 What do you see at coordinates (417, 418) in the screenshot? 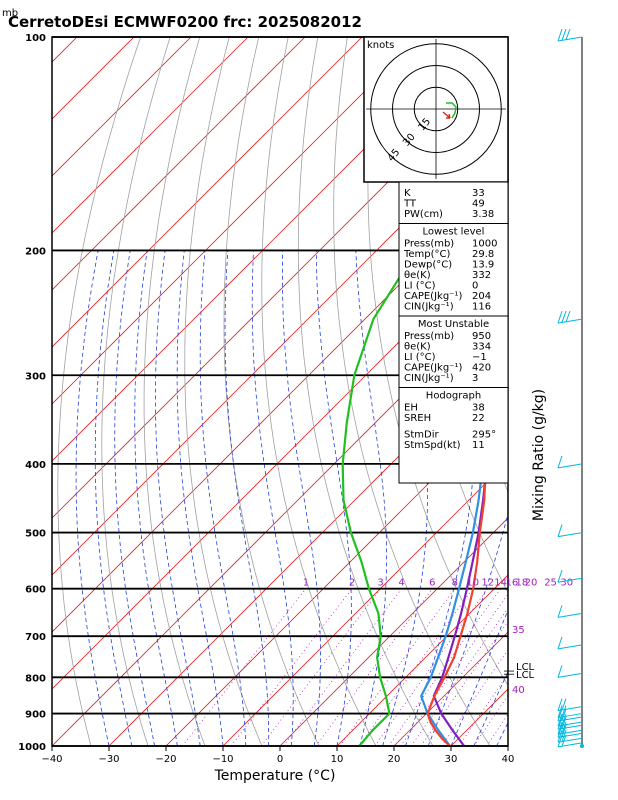
I see `index-label: SREH` at bounding box center [417, 418].